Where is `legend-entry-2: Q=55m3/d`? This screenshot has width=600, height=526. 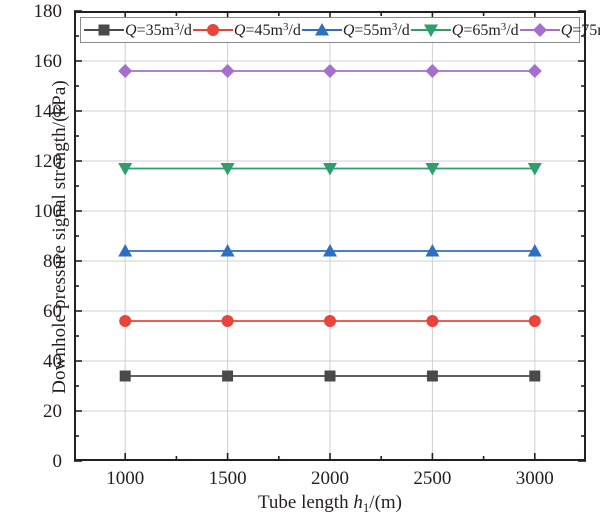 legend-entry-2: Q=55m3/d is located at coordinates (356, 29).